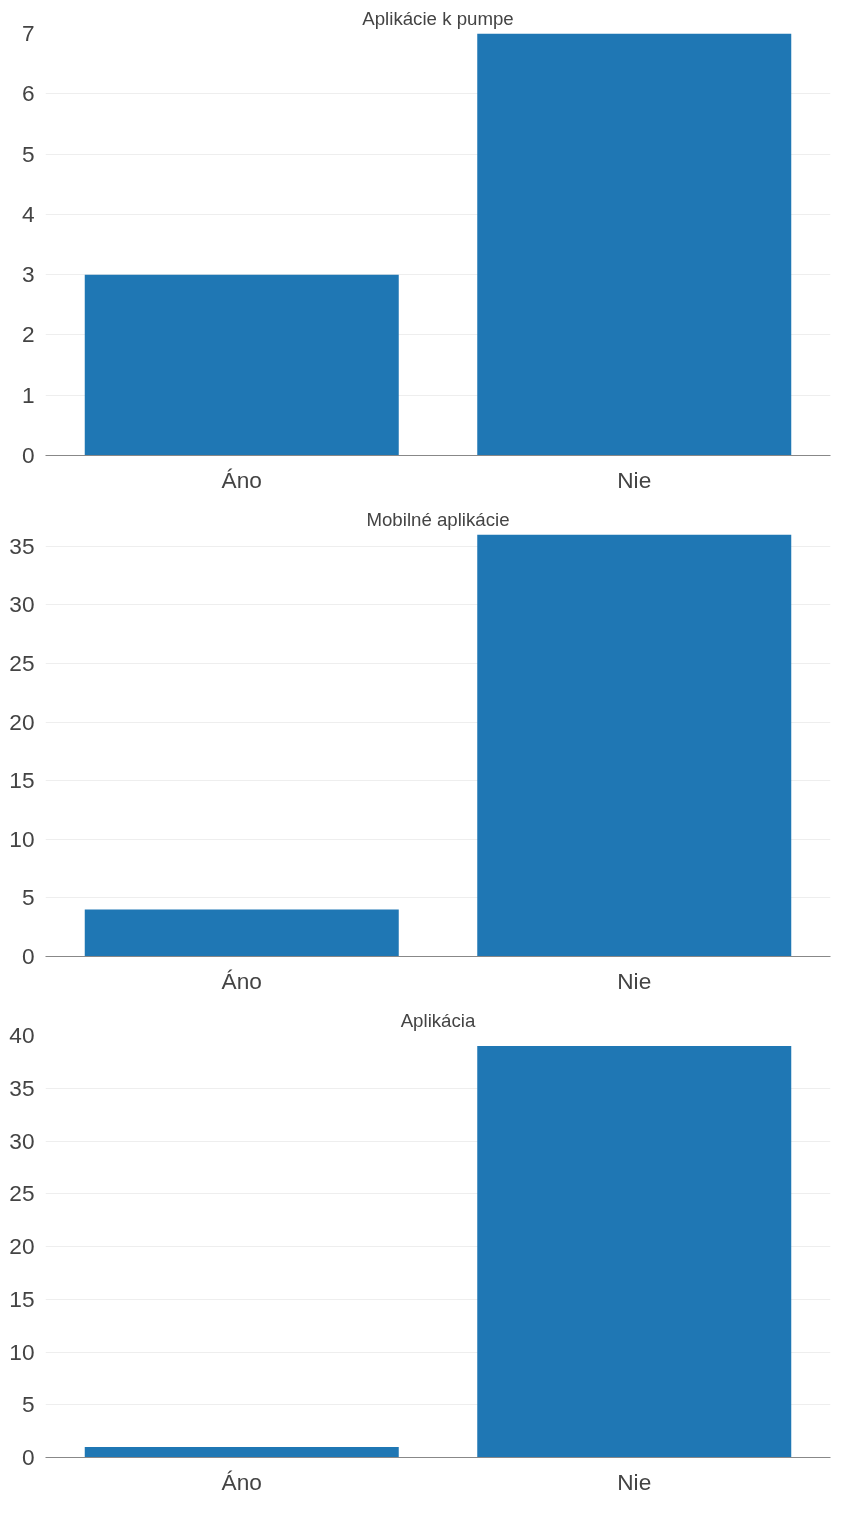 This screenshot has width=854, height=1531. I want to click on y-tick-label: 40, so click(22, 1035).